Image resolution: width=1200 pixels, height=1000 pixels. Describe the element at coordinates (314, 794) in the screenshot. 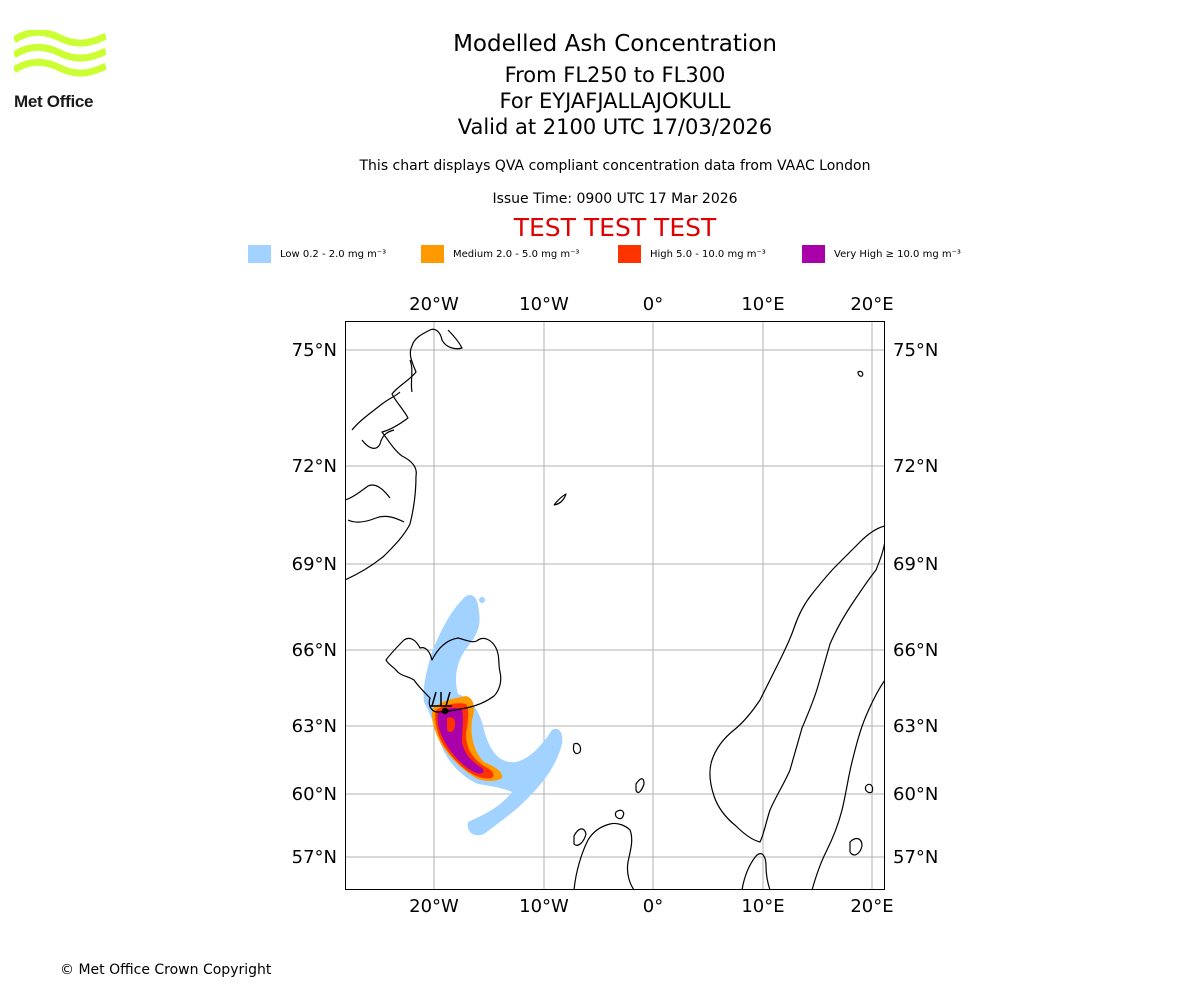

I see `lat-label-left-60n: 60°N` at that location.